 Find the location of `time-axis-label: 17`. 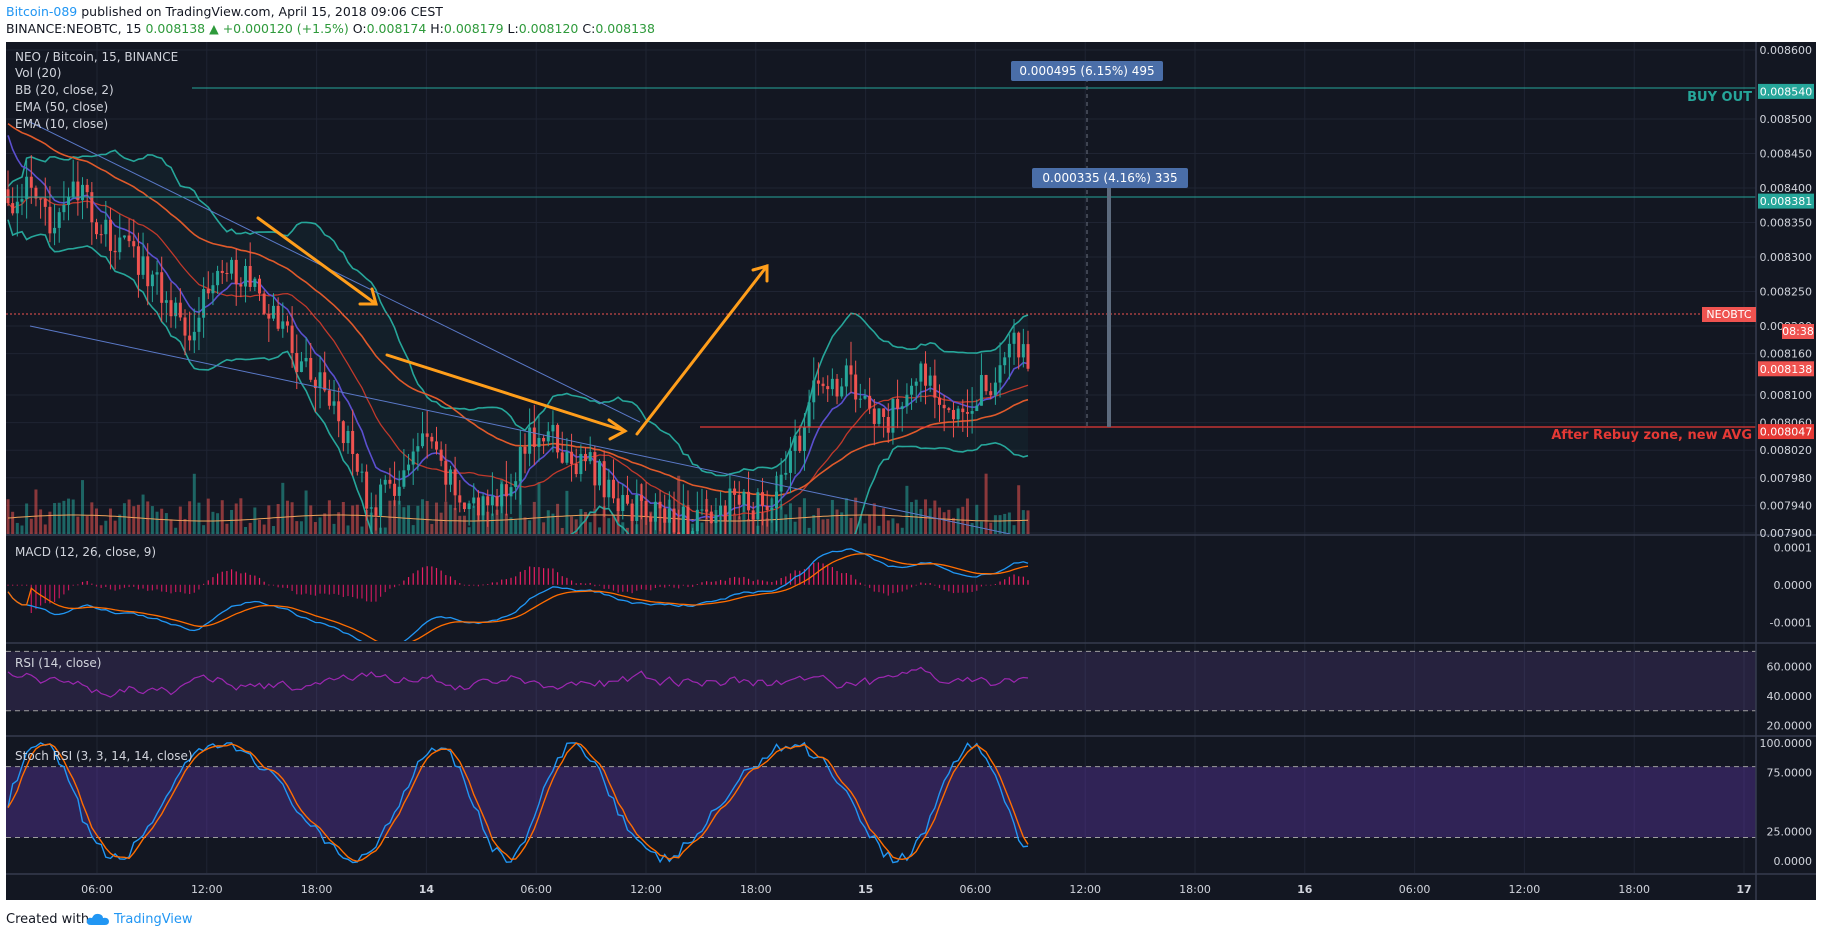

time-axis-label: 17 is located at coordinates (1743, 889).